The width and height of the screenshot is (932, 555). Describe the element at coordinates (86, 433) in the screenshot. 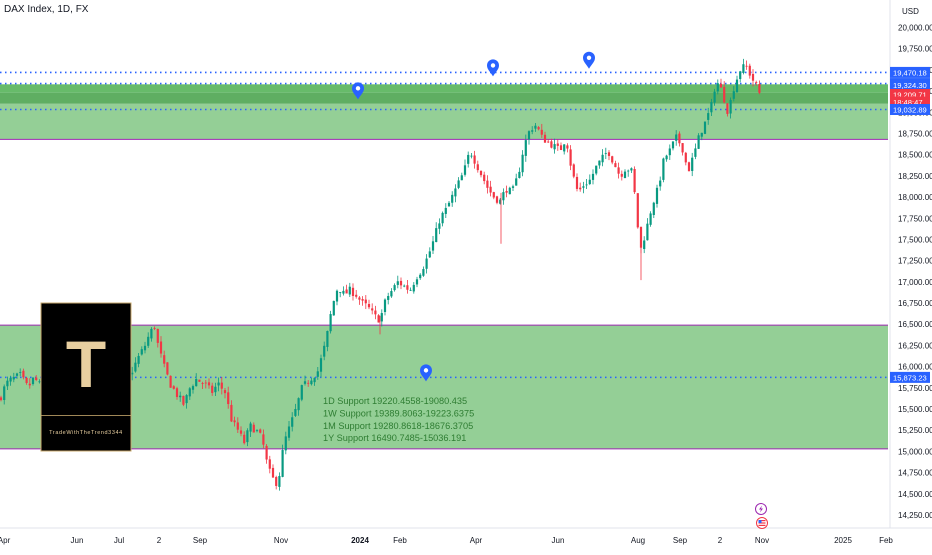

I see `logo-caption: TradeWithTheTrend3344` at that location.